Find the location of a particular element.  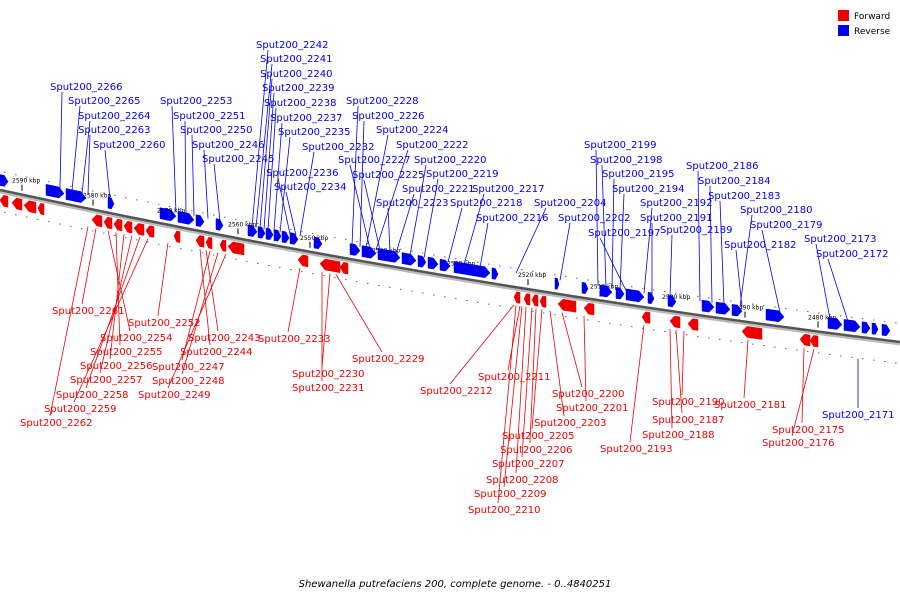

gene-label: Sput200_2264 is located at coordinates (114, 116).